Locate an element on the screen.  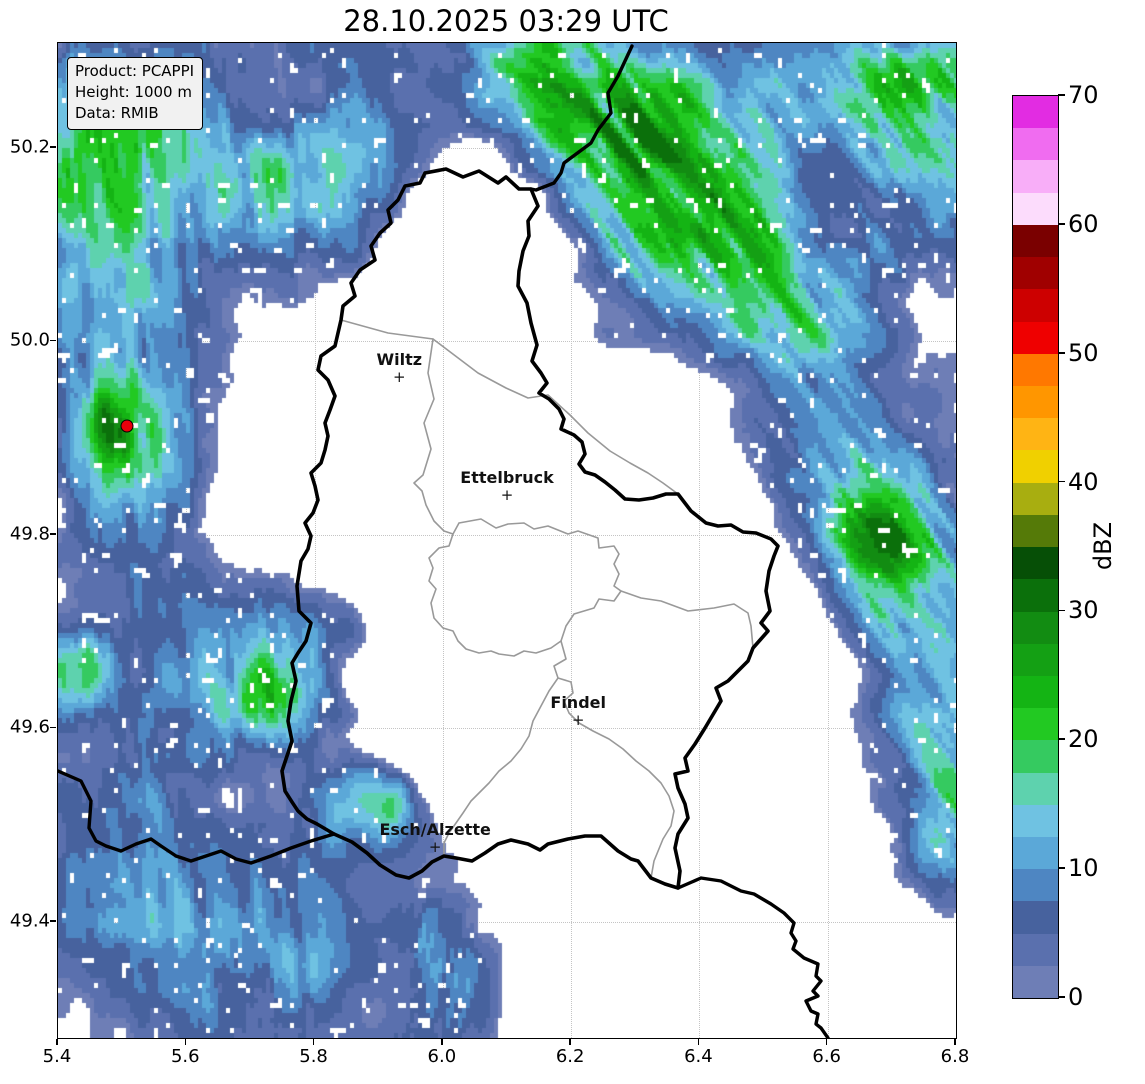
y-tick-label: 49.6 is located at coordinates (29, 727).